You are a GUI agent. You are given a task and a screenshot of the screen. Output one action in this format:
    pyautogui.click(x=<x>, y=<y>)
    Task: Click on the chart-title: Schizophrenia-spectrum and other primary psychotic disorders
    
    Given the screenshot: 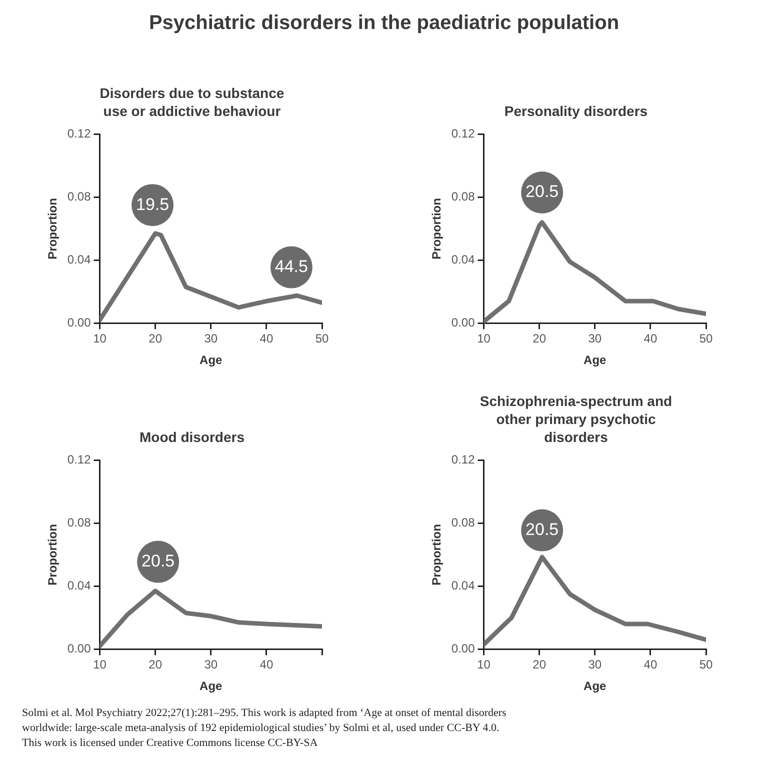 What is the action you would take?
    pyautogui.click(x=576, y=419)
    